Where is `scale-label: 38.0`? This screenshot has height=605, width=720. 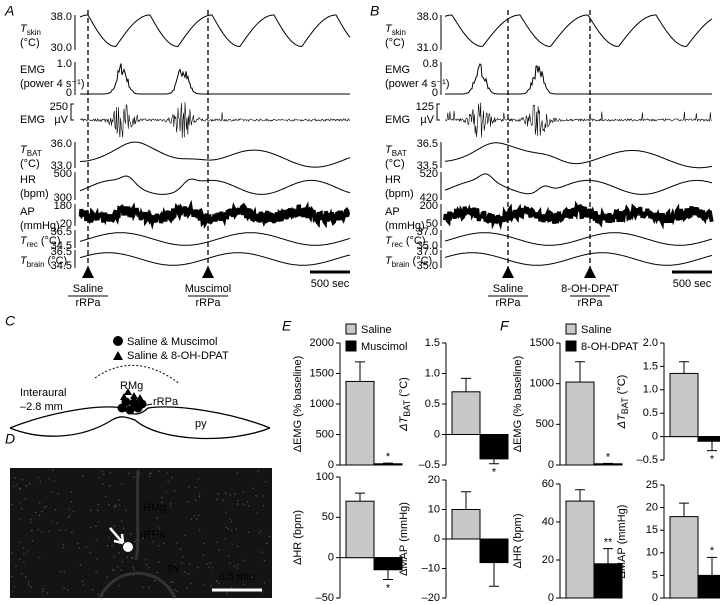 scale-label: 38.0 is located at coordinates (61, 17).